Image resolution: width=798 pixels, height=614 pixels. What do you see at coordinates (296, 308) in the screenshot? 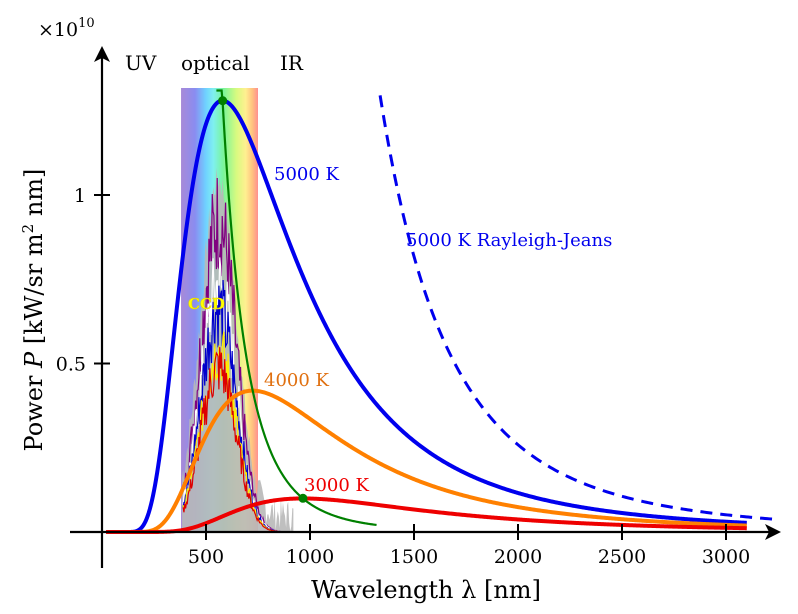
I see `wien-displacement-locus` at bounding box center [296, 308].